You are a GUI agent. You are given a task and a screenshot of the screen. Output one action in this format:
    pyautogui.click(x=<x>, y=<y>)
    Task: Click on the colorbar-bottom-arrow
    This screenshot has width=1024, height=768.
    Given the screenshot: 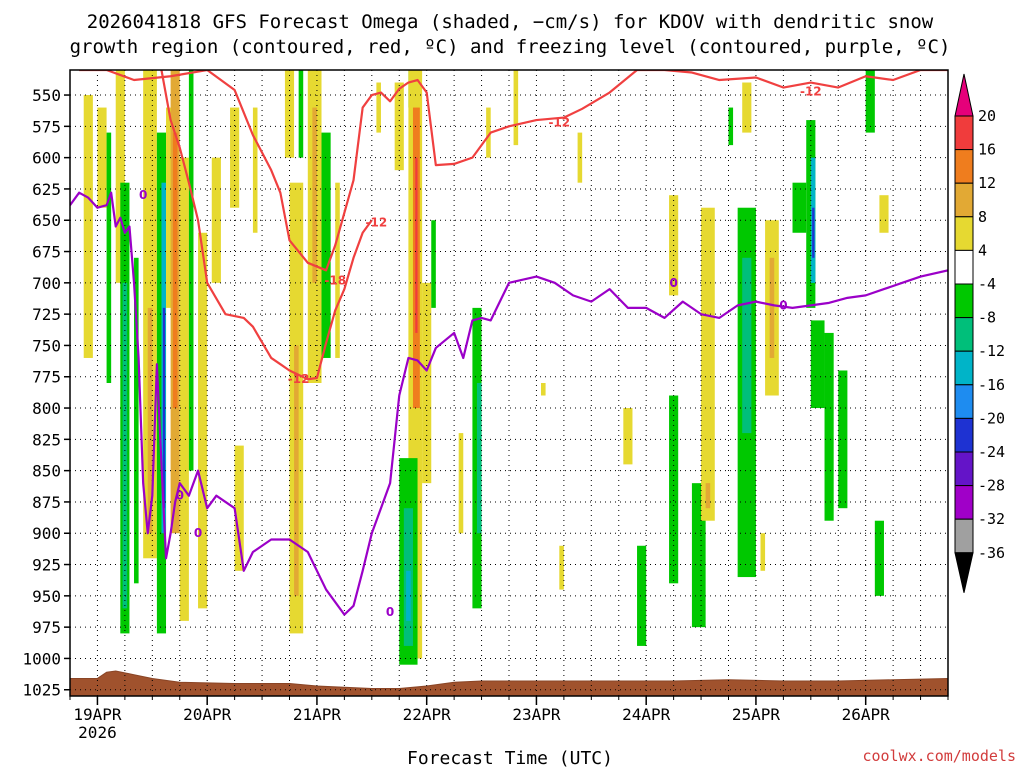 What is the action you would take?
    pyautogui.click(x=964, y=572)
    